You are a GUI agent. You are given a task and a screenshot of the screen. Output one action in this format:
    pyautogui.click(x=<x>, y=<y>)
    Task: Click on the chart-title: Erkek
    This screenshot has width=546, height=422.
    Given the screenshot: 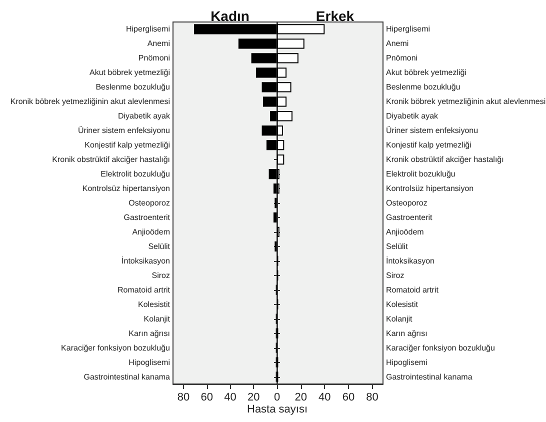 What is the action you would take?
    pyautogui.click(x=335, y=16)
    